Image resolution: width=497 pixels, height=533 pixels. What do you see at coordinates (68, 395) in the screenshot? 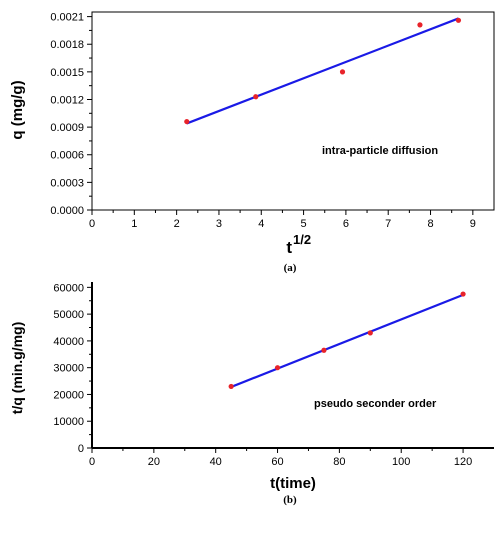
I see `chart-b-y-tick-label: 20000` at bounding box center [68, 395].